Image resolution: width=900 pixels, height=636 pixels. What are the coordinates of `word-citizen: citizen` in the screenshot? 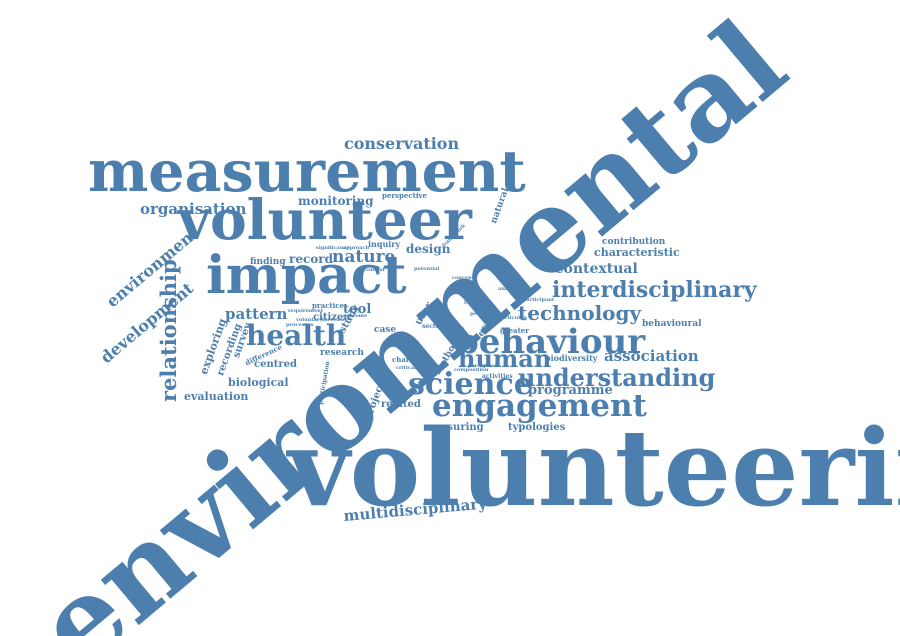 It's located at (332, 317).